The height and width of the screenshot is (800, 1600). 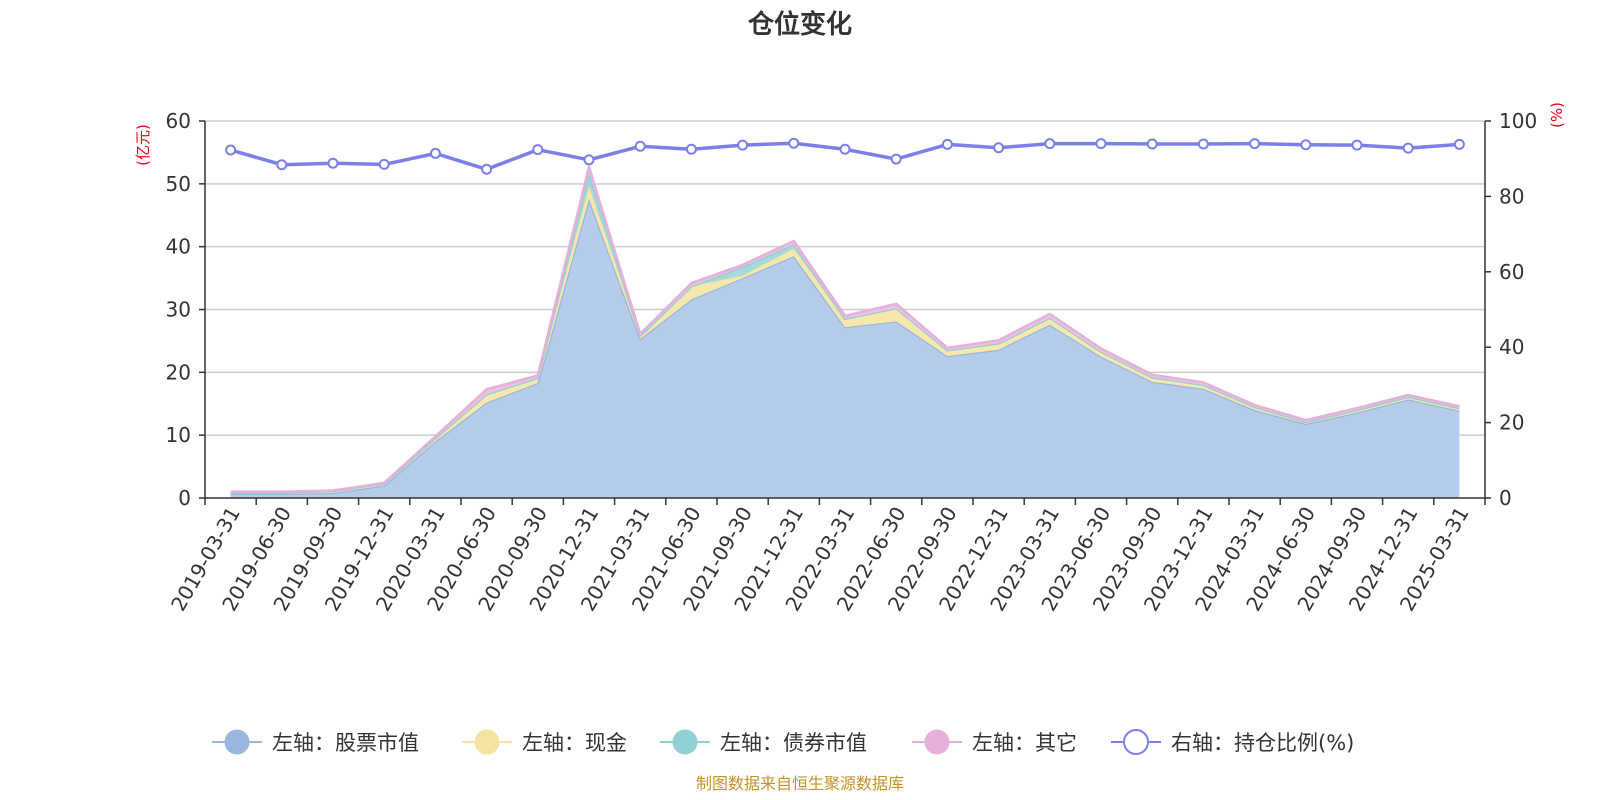 I want to click on left-axis-tick-label: 60, so click(x=178, y=121).